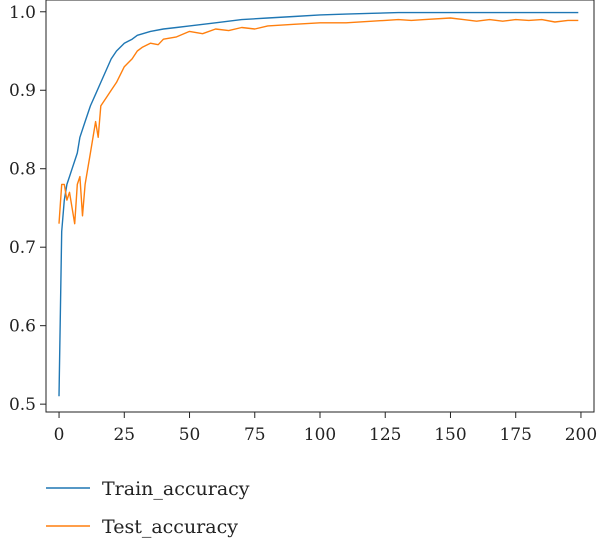 The image size is (600, 544). What do you see at coordinates (22, 91) in the screenshot?
I see `y-tick-label: 0.9` at bounding box center [22, 91].